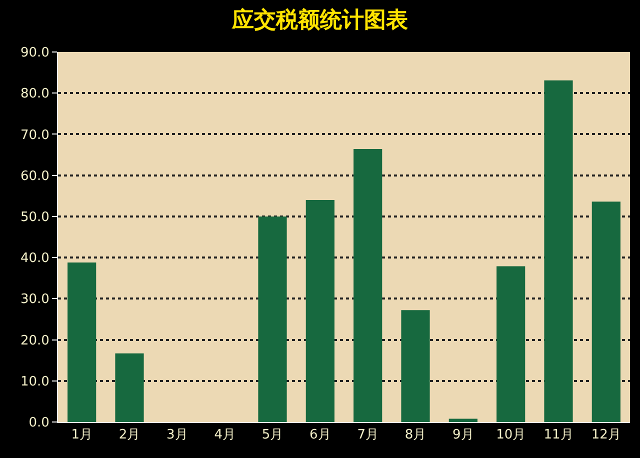 The image size is (640, 458). What do you see at coordinates (35, 176) in the screenshot?
I see `y-tick-label: 60.0` at bounding box center [35, 176].